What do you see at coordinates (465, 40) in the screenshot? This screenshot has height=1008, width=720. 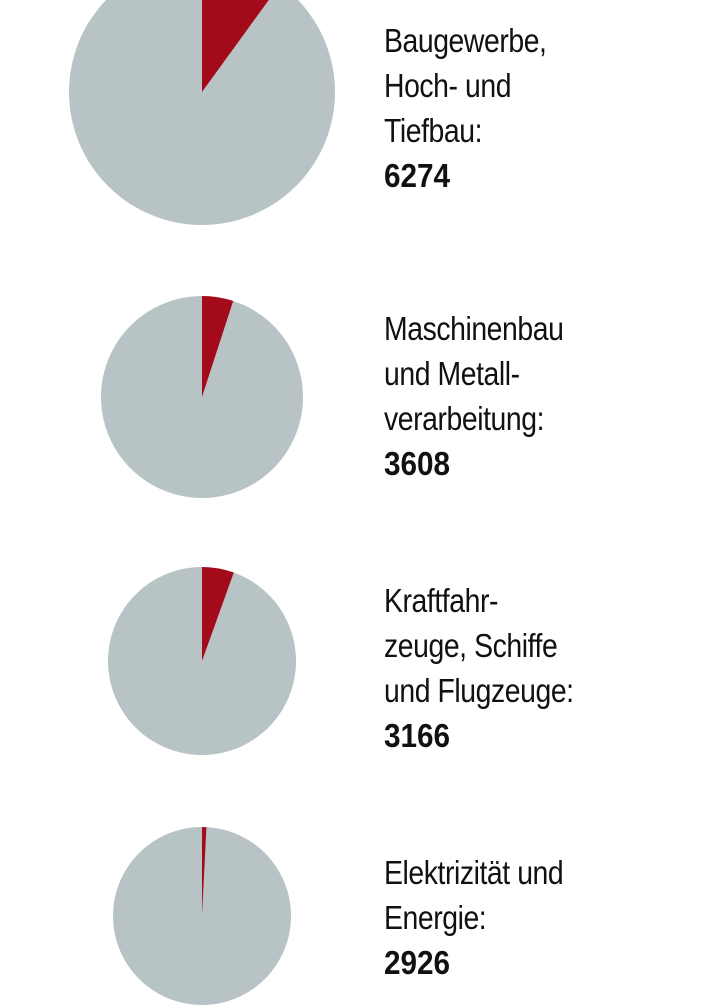 I see `category-label-line: Baugewerbe,` at bounding box center [465, 40].